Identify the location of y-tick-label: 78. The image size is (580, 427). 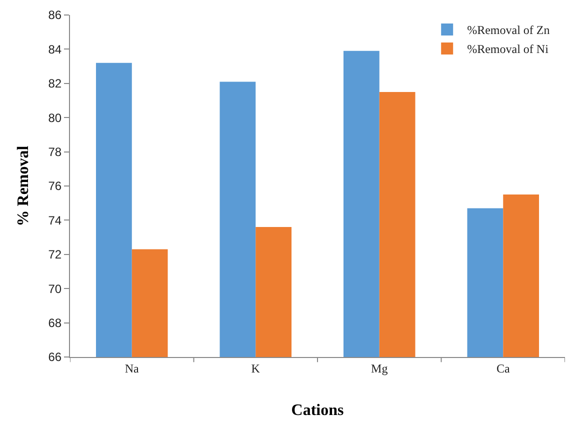
(55, 152).